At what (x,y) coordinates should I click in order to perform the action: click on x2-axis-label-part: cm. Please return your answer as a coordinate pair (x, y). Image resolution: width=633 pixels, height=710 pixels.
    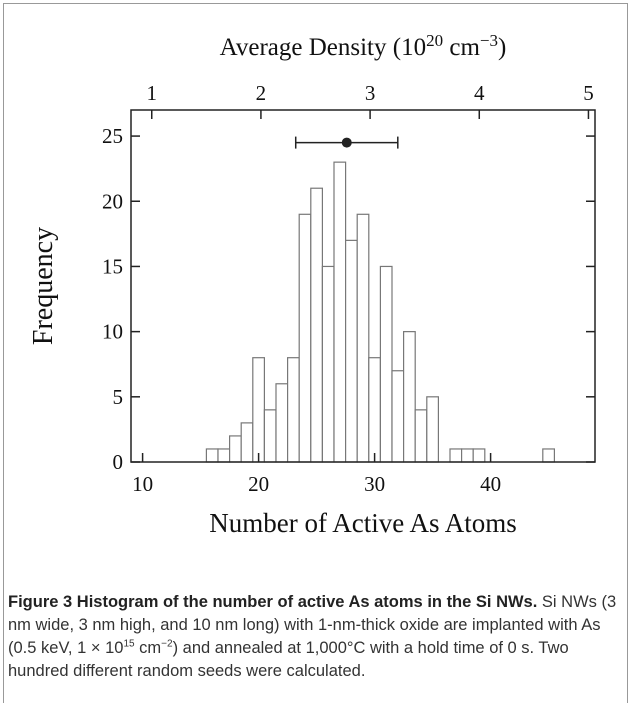
    Looking at the image, I should click on (461, 47).